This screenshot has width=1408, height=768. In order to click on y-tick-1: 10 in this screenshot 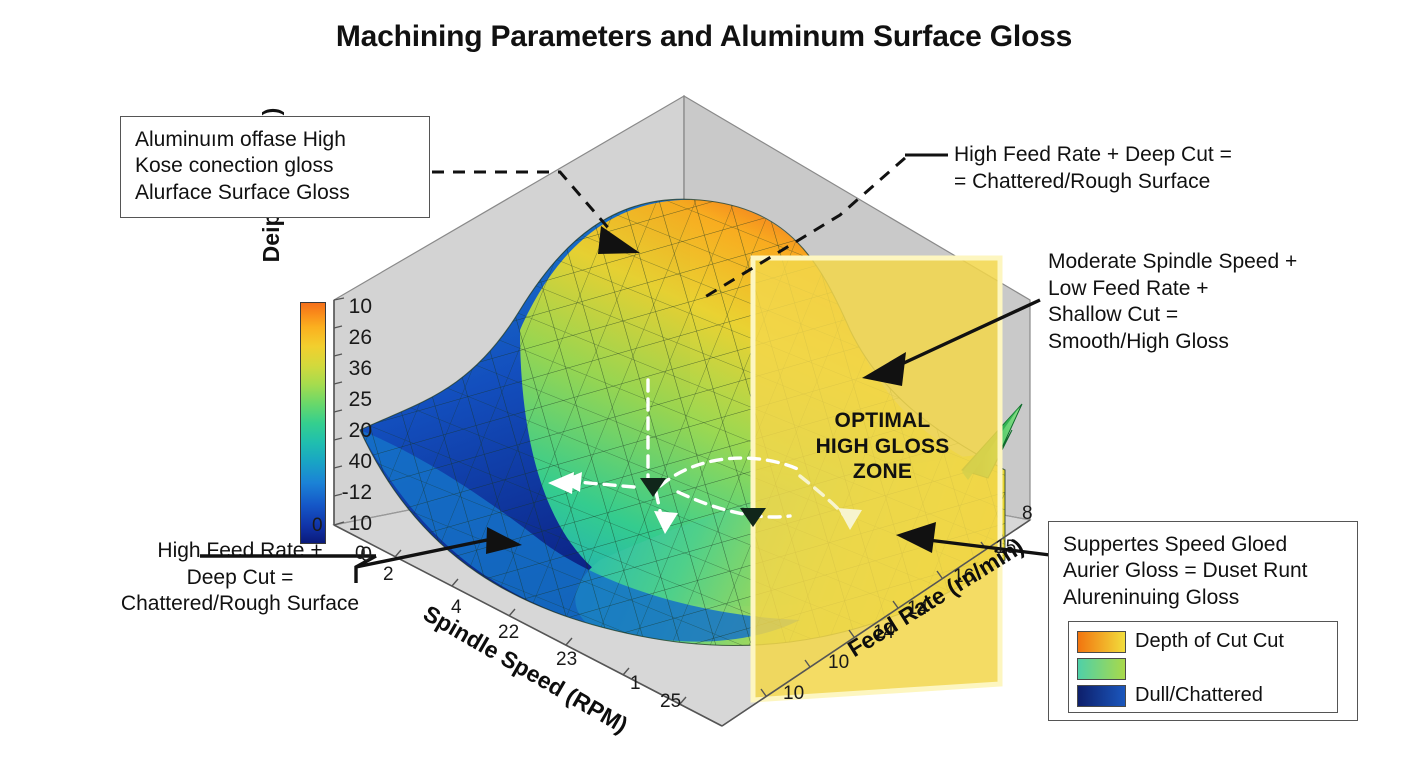, I will do `click(839, 662)`.